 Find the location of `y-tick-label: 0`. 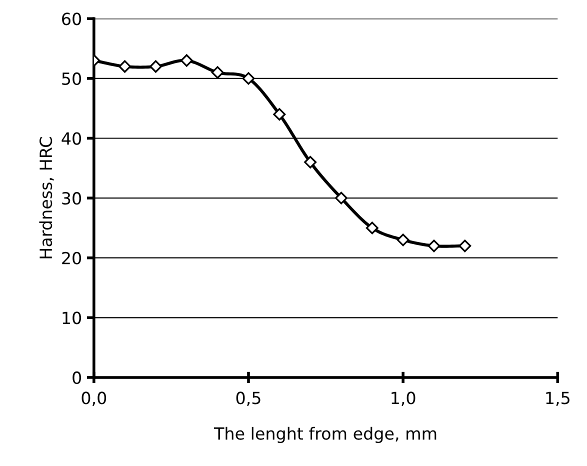

y-tick-label: 0 is located at coordinates (77, 377).